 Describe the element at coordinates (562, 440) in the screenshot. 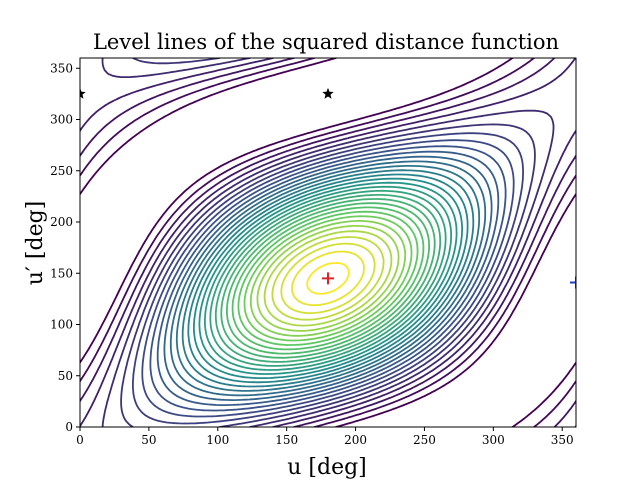

I see `x-tick-label: 350` at that location.